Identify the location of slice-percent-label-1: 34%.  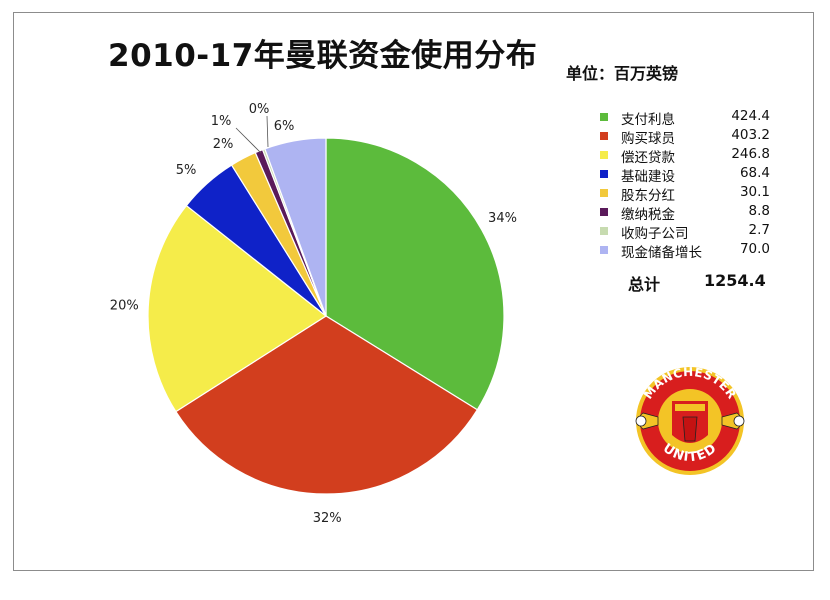
(502, 218).